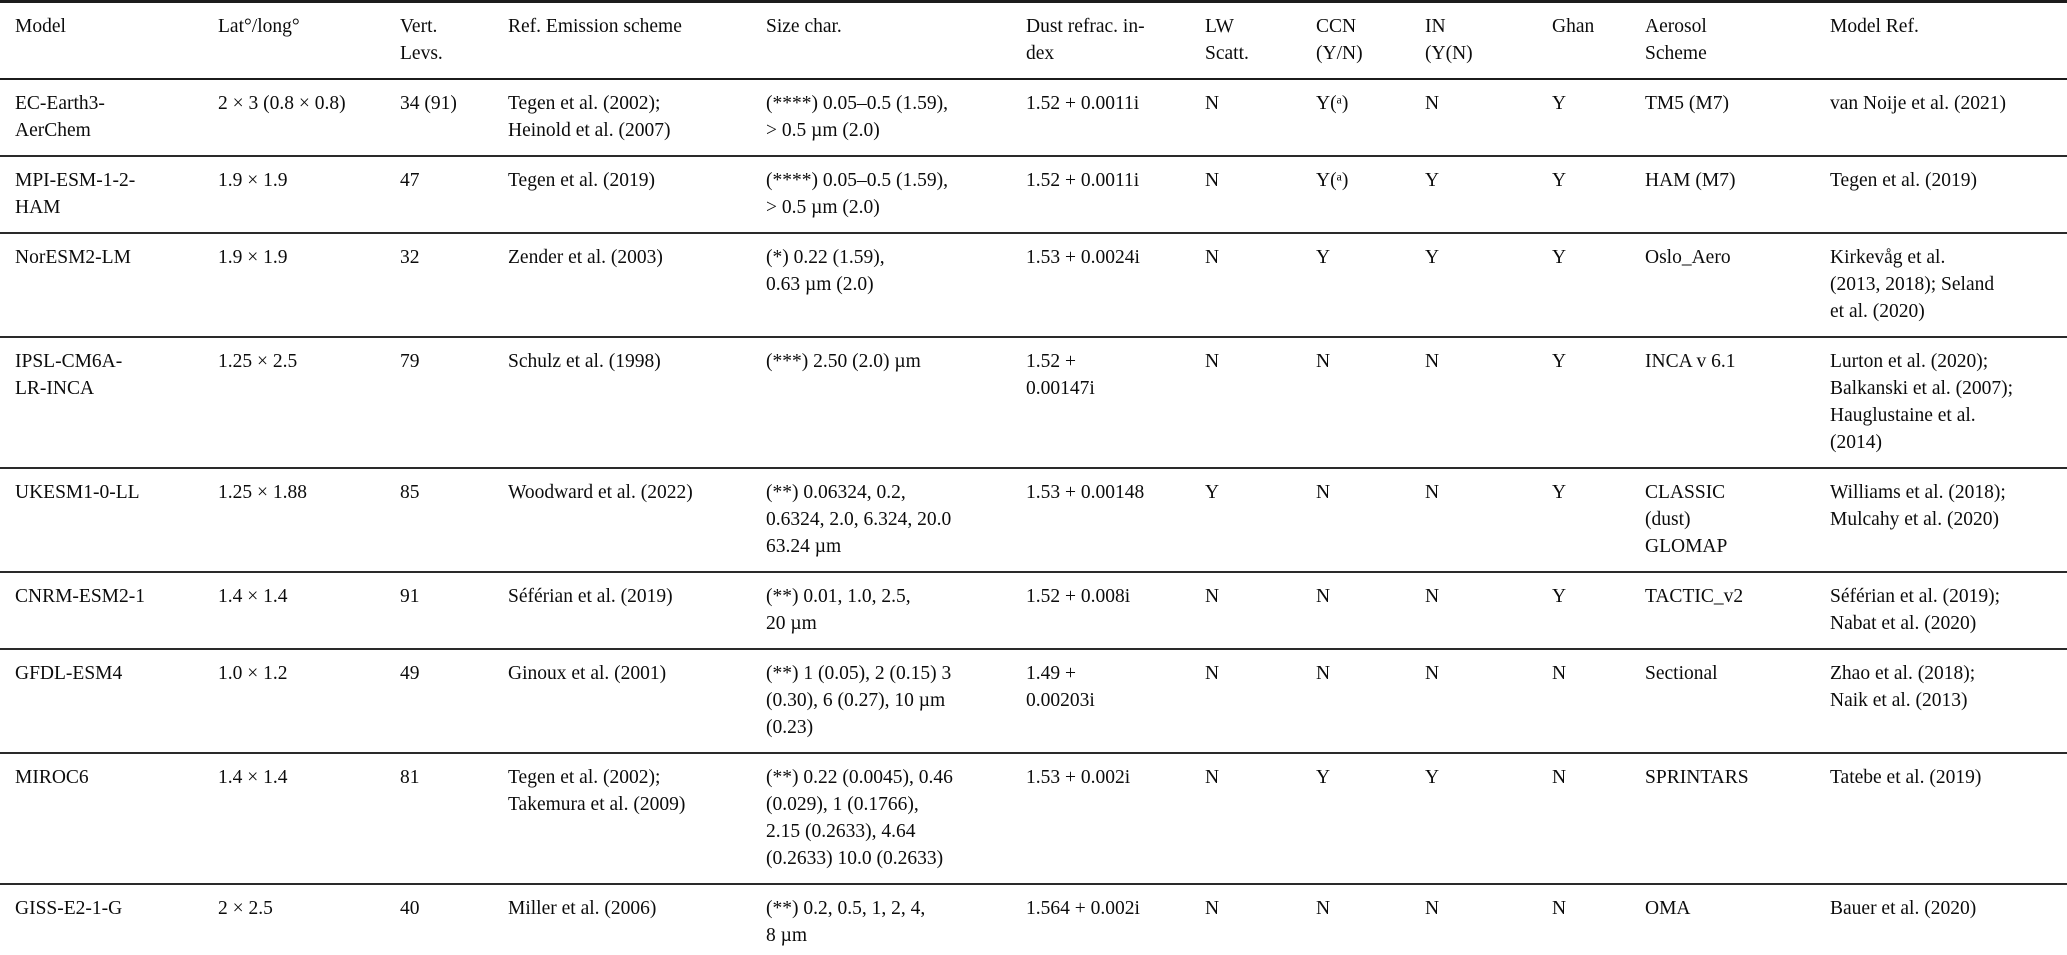  I want to click on cell-ref-emission: Ginoux et al. (2001), so click(587, 673).